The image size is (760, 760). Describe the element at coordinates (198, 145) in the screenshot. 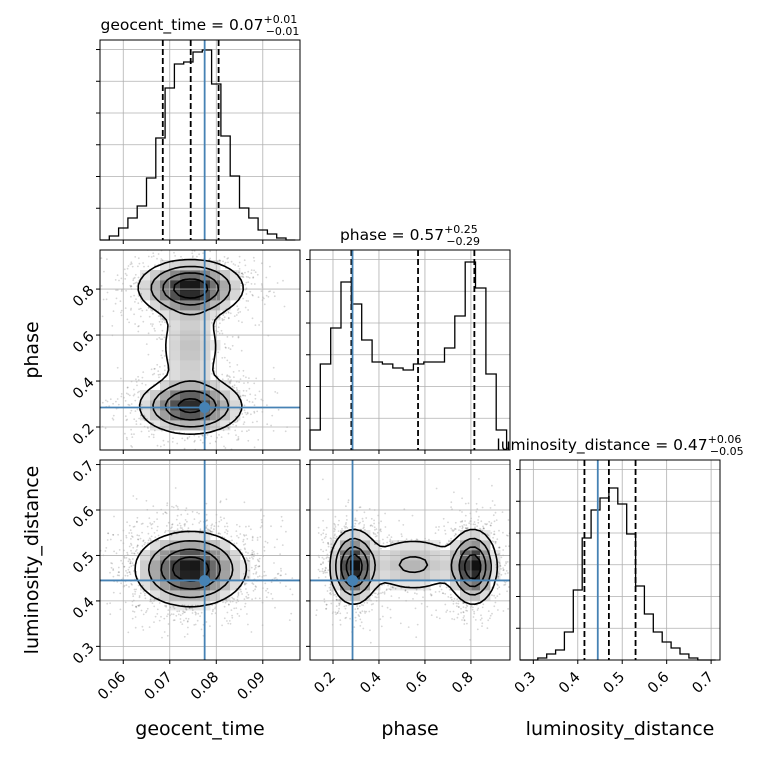

I see `histogram-geocent_time` at that location.